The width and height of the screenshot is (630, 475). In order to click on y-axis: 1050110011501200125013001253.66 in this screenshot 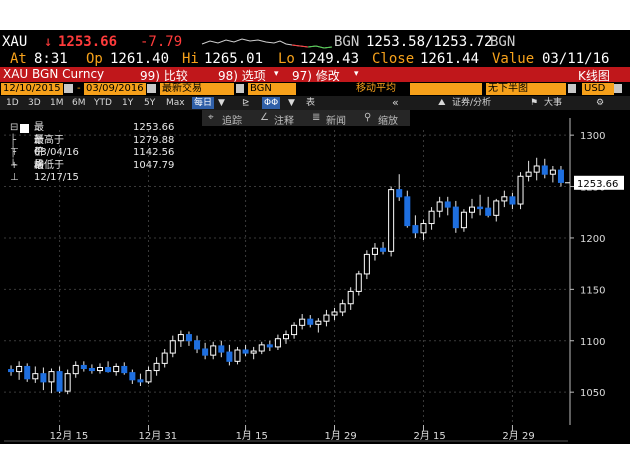, I will do `click(594, 271)`.